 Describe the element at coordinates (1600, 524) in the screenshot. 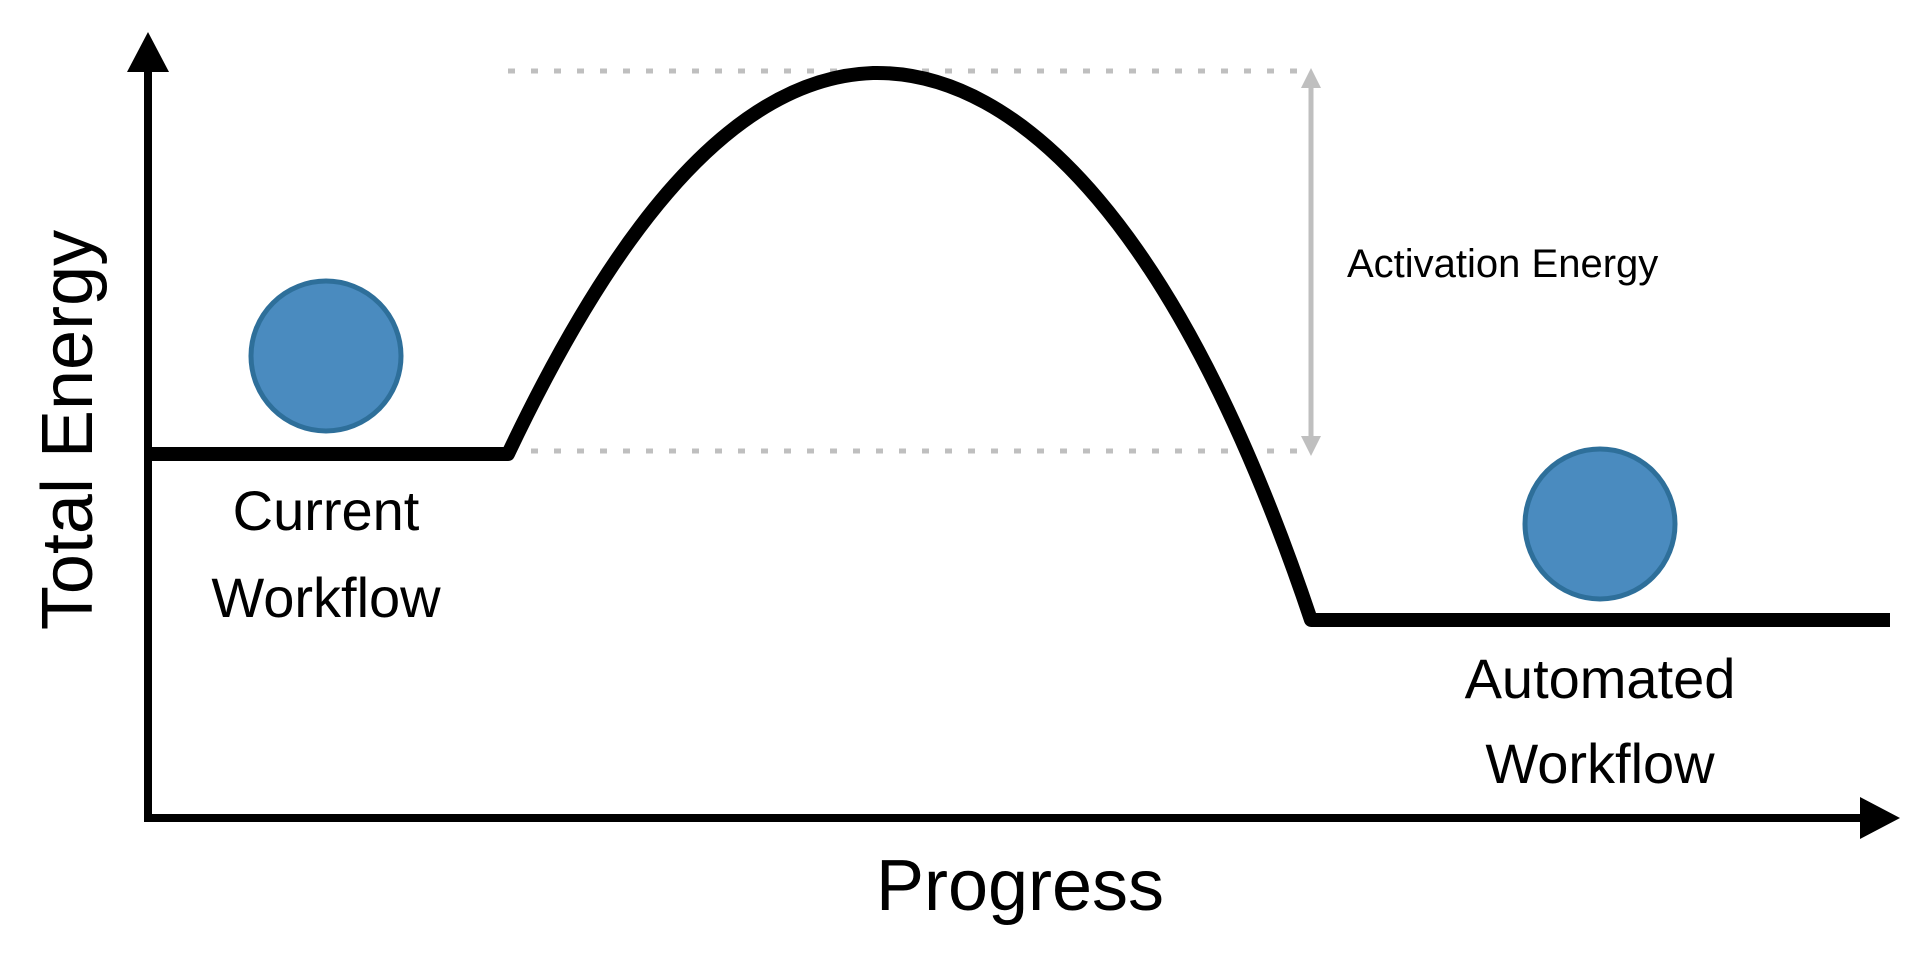

I see `final-state-ball` at that location.